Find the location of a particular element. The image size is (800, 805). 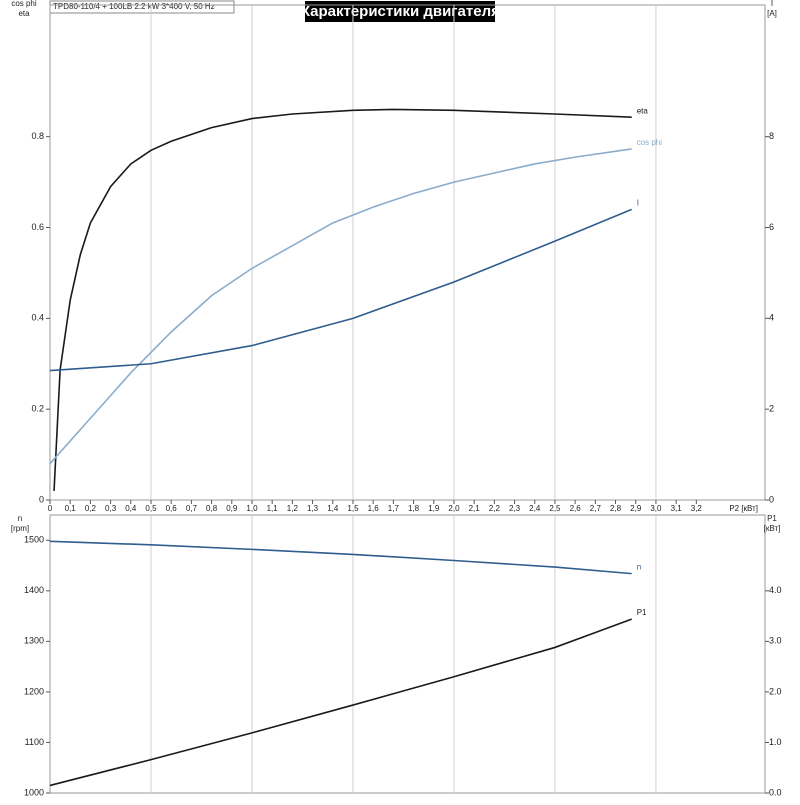

y2-axis-label: [кВт] is located at coordinates (772, 528).